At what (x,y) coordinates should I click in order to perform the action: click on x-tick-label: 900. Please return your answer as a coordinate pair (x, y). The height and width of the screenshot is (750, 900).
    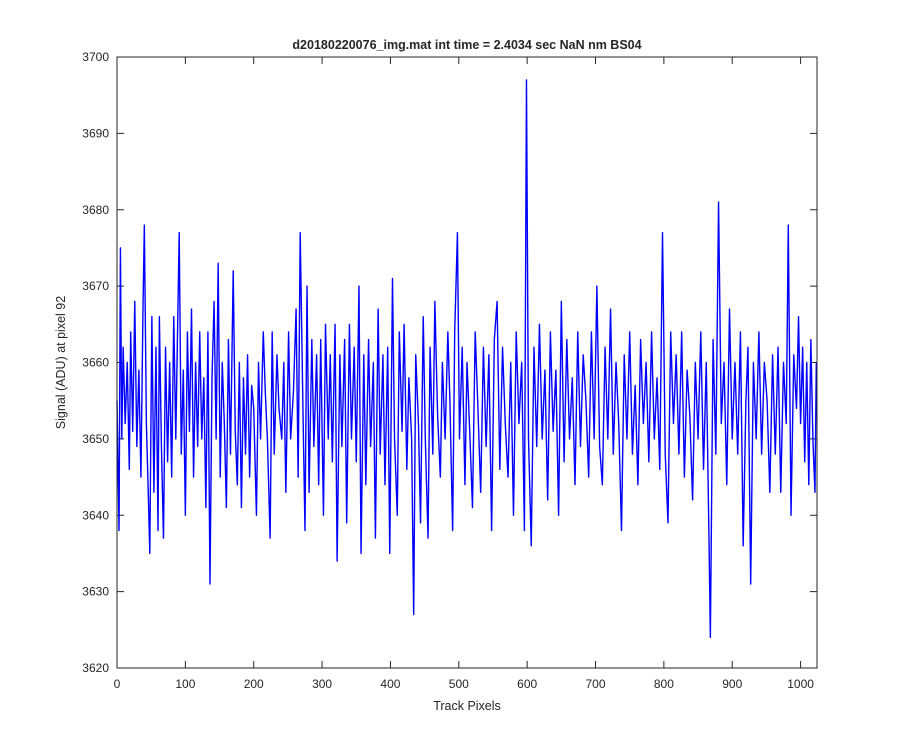
    Looking at the image, I should click on (732, 684).